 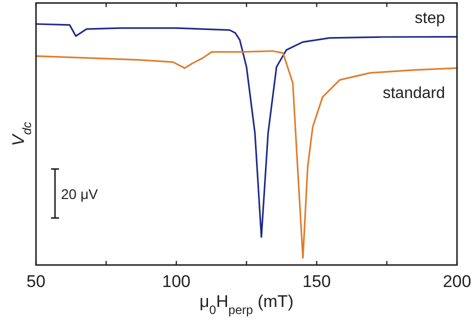 I want to click on x-axis-title: μ$_{0}$H$_{perp}$ (mT), so click(x=247, y=304).